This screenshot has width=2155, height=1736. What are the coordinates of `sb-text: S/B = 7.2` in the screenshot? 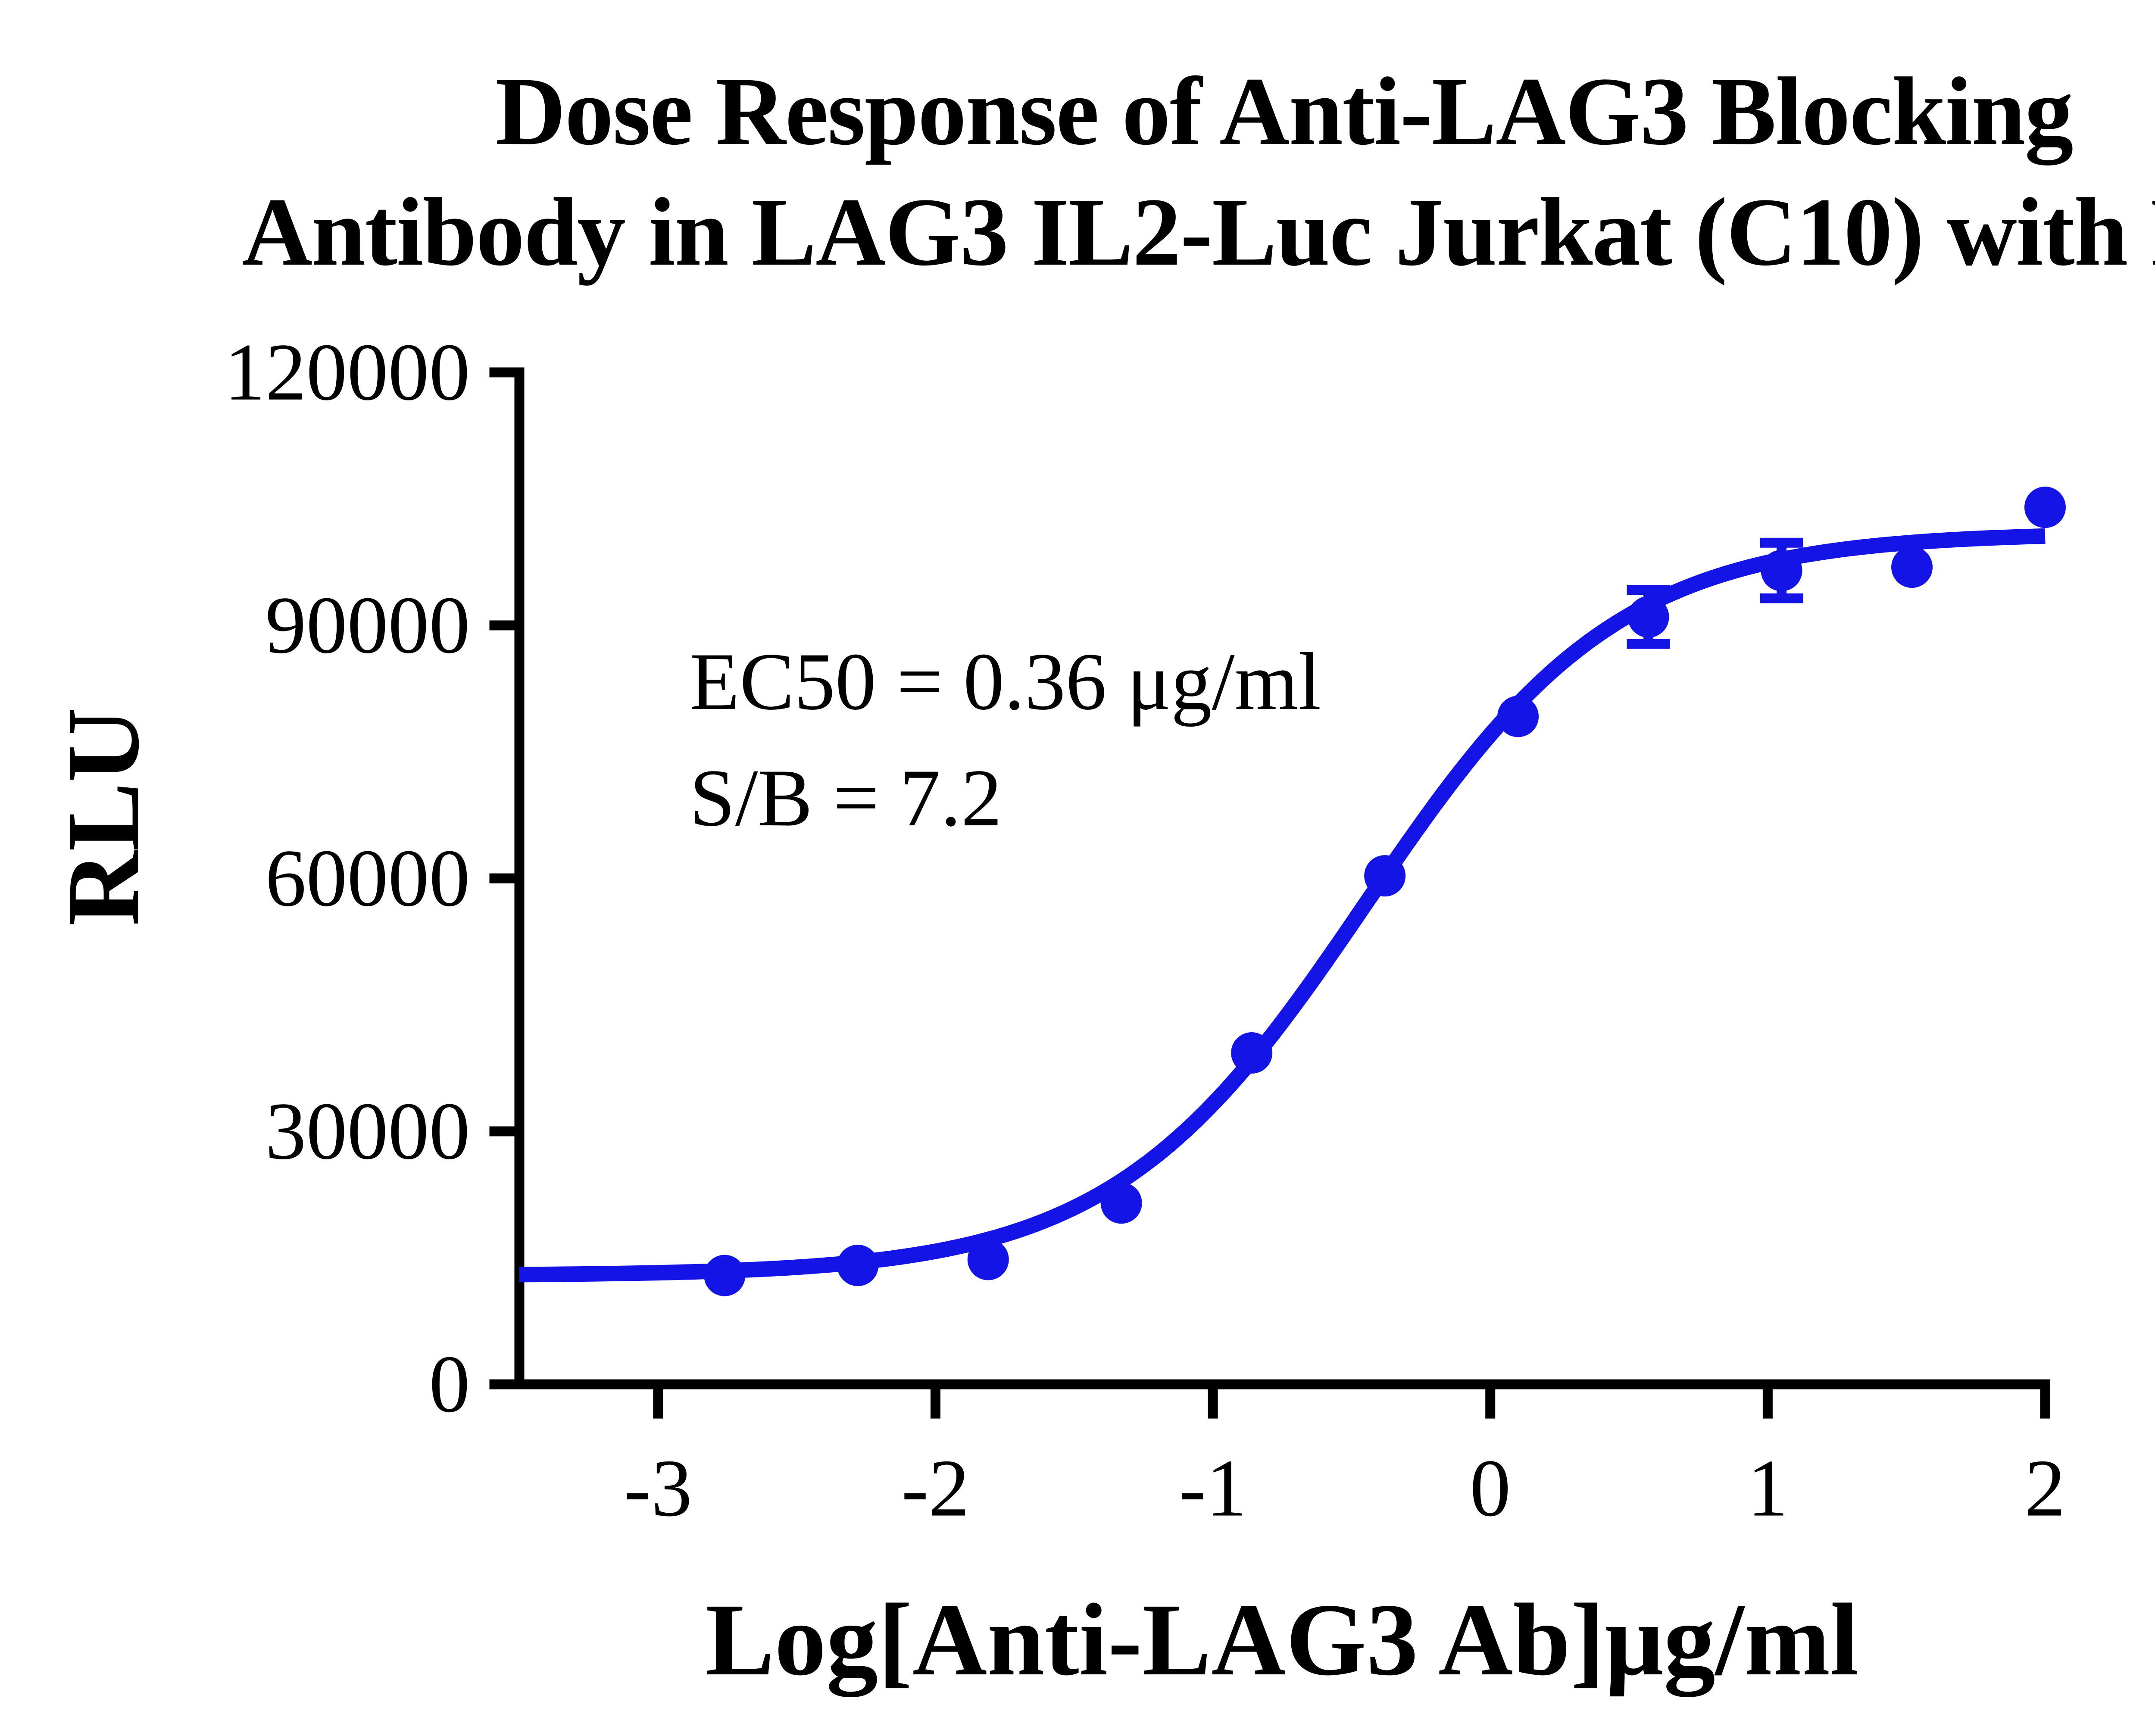 It's located at (846, 797).